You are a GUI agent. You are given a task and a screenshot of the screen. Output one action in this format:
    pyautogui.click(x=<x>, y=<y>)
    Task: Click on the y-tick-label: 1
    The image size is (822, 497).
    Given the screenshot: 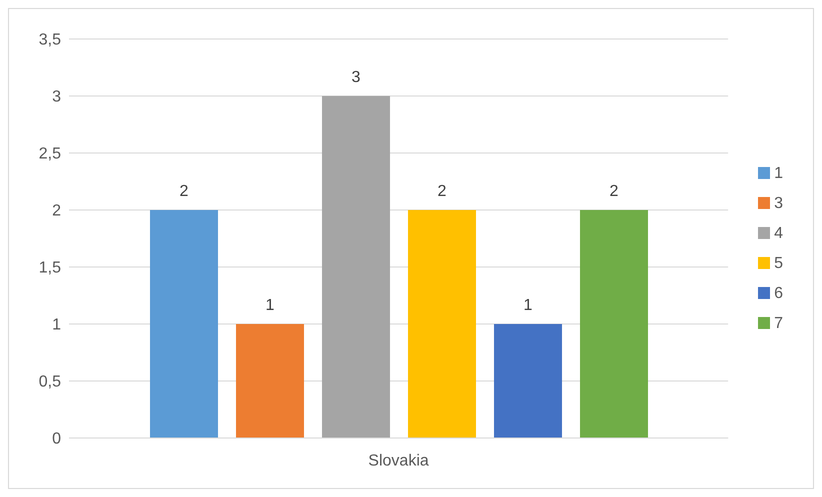 What is the action you would take?
    pyautogui.click(x=57, y=325)
    